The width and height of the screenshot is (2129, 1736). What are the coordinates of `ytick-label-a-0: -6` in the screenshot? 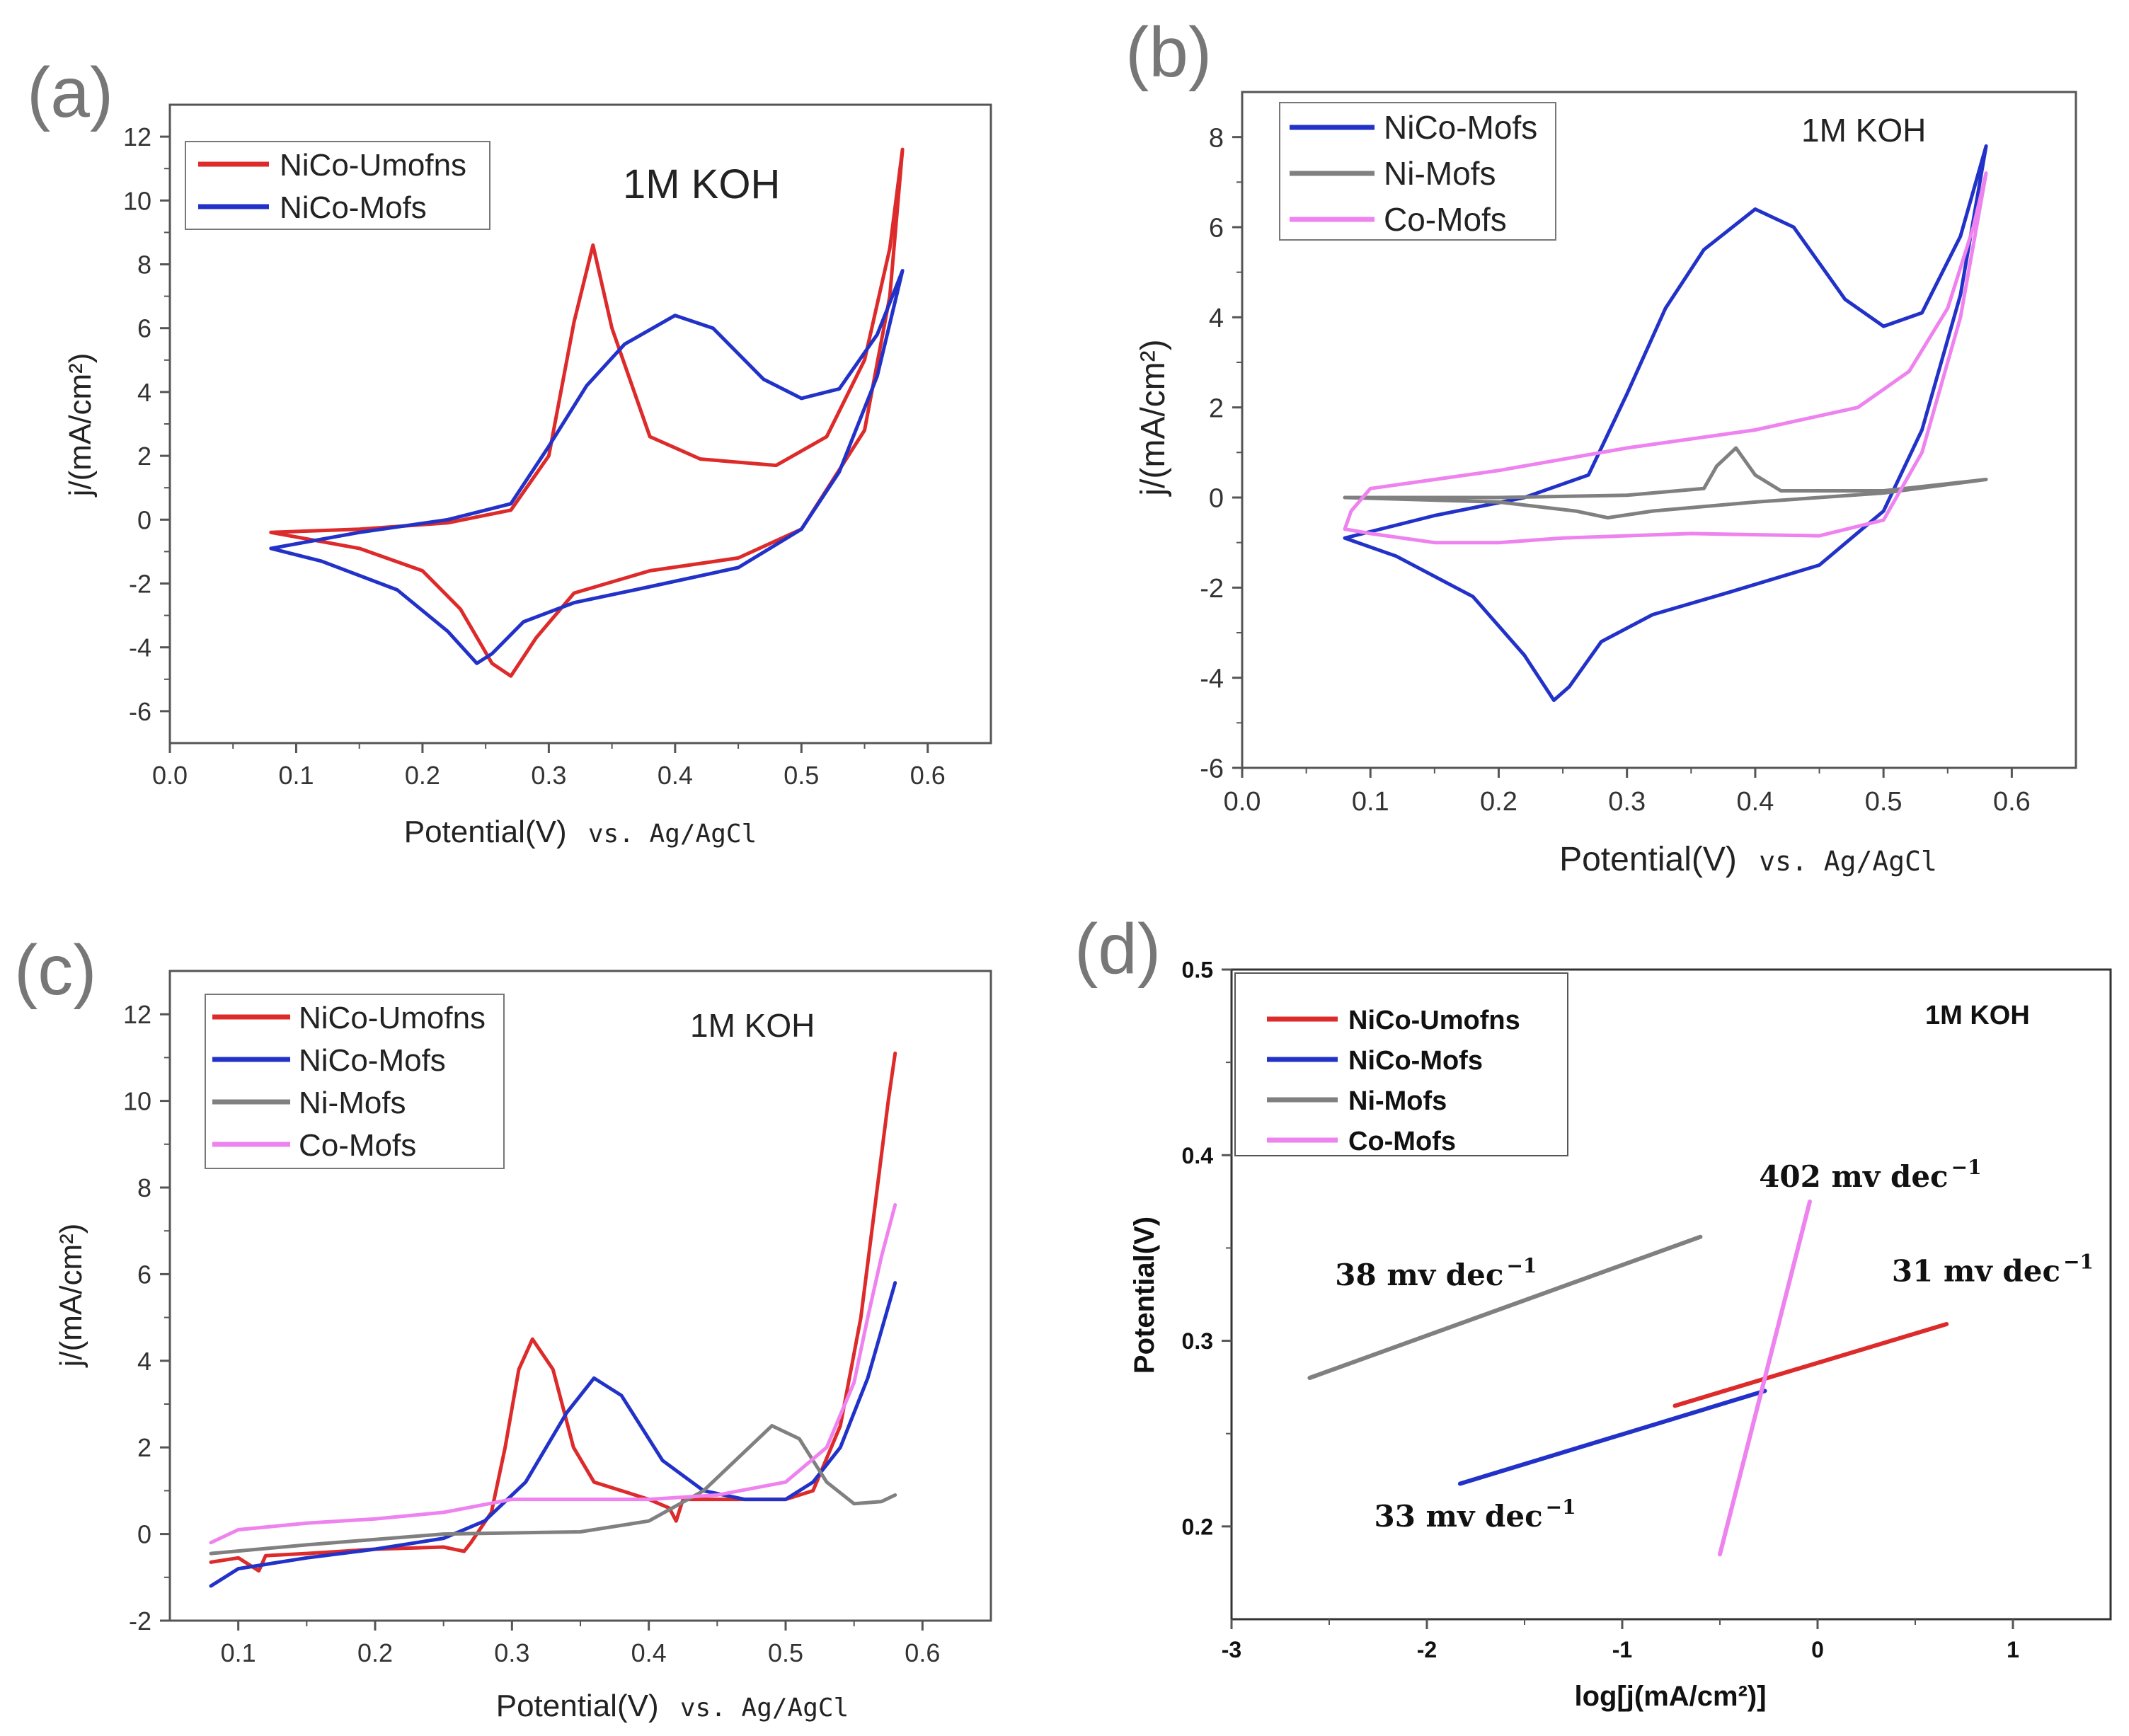 It's located at (140, 711).